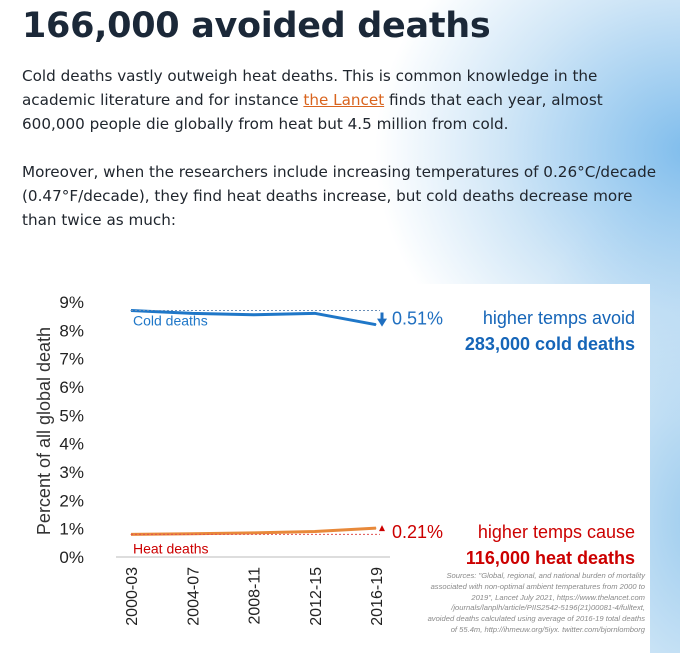 Image resolution: width=680 pixels, height=653 pixels. I want to click on x-tick-label: 2008-11, so click(255, 596).